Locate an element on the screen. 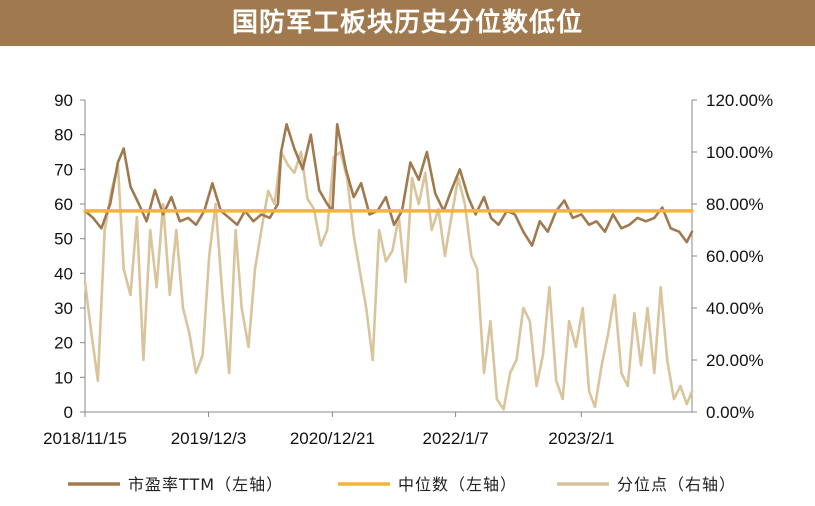 The image size is (815, 506). title-banner is located at coordinates (407, 23).